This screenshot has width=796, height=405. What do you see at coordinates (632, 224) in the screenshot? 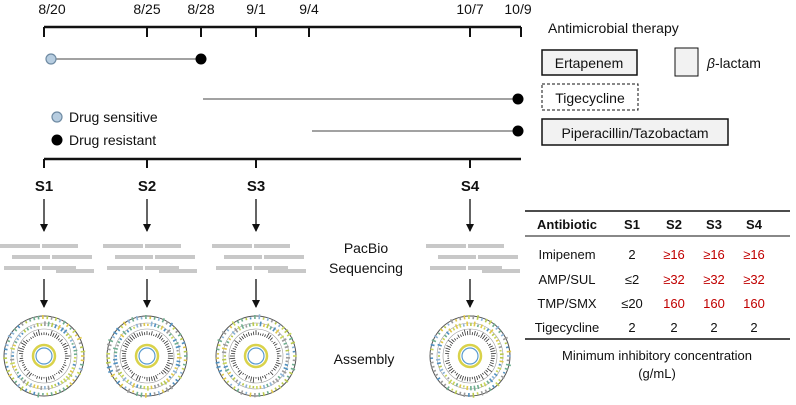
I see `table-header: S1` at bounding box center [632, 224].